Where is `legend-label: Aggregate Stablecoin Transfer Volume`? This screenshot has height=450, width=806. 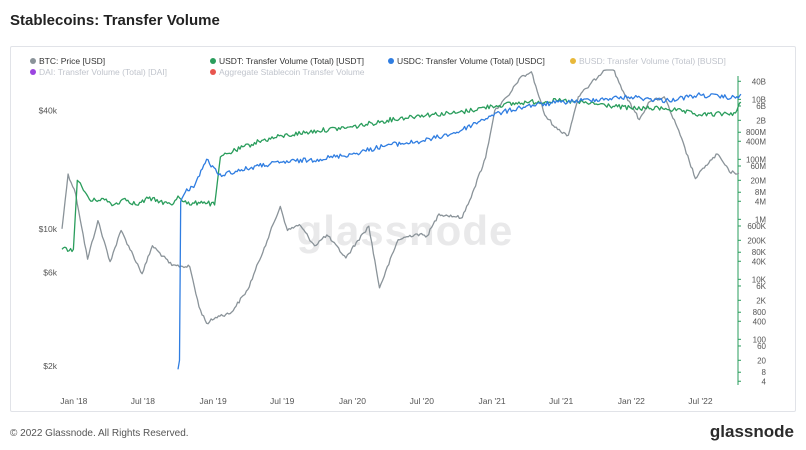 legend-label: Aggregate Stablecoin Transfer Volume is located at coordinates (292, 71).